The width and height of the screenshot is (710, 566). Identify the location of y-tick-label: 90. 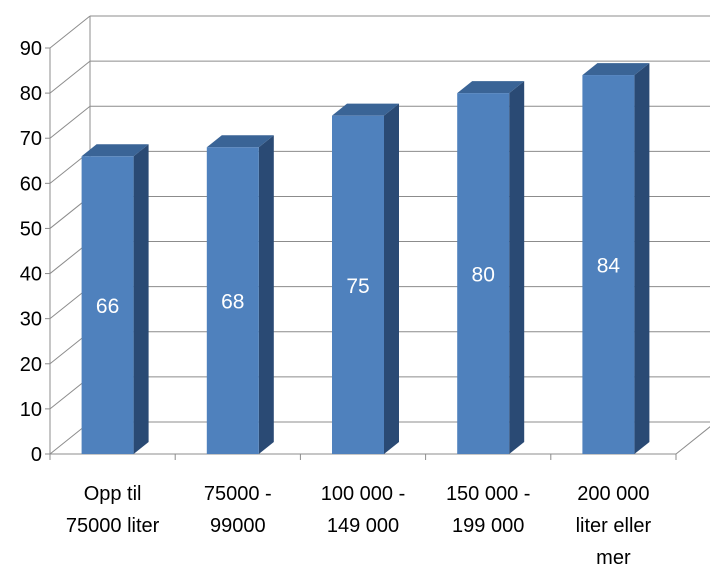
(31, 49).